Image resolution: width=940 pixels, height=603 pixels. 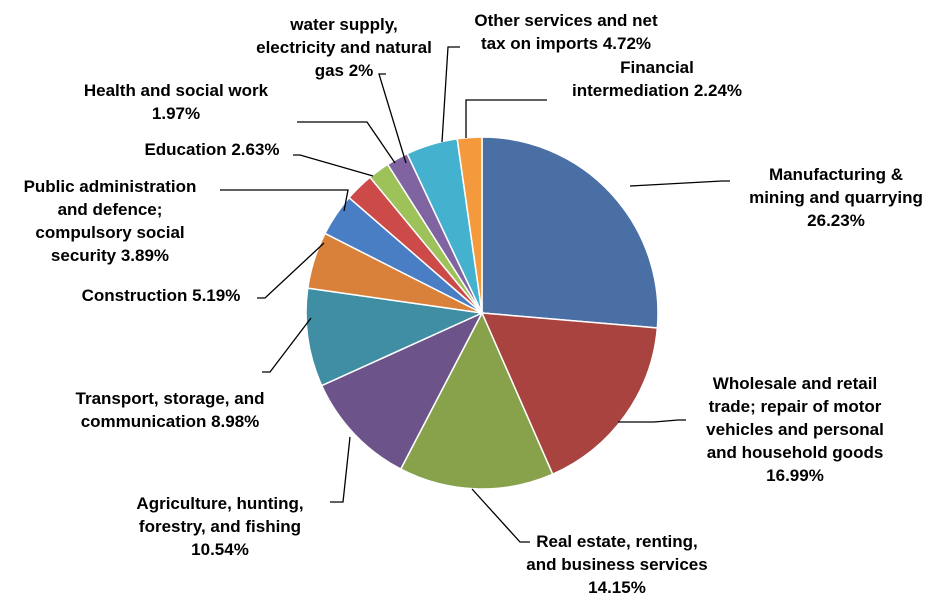 I want to click on slice-label-financial-intermediation: Financial intermediation 2.24%, so click(x=657, y=79).